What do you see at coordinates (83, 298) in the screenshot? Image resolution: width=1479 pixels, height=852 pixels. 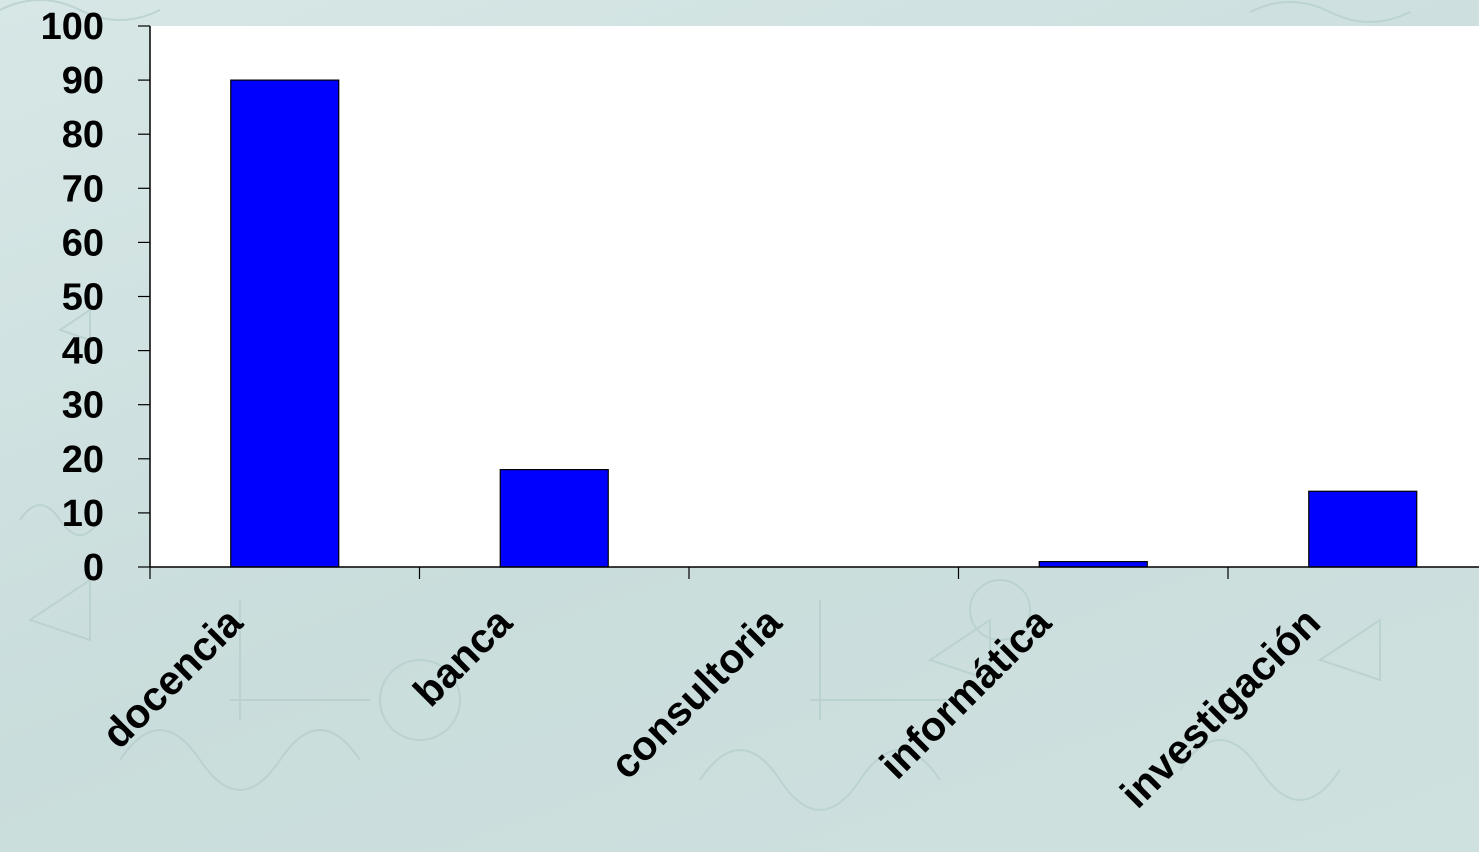 I see `y-tick-label-50: 50` at bounding box center [83, 298].